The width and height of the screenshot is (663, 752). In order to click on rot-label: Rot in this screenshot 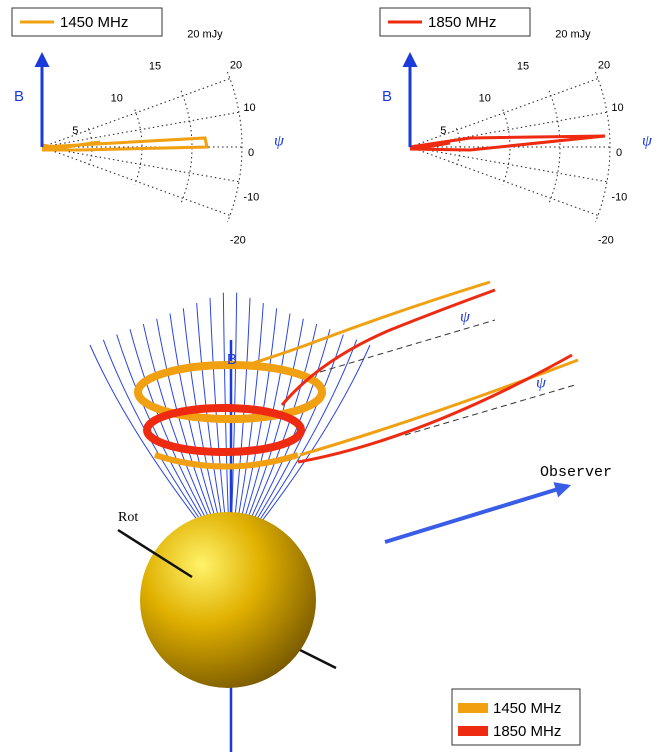, I will do `click(128, 517)`.